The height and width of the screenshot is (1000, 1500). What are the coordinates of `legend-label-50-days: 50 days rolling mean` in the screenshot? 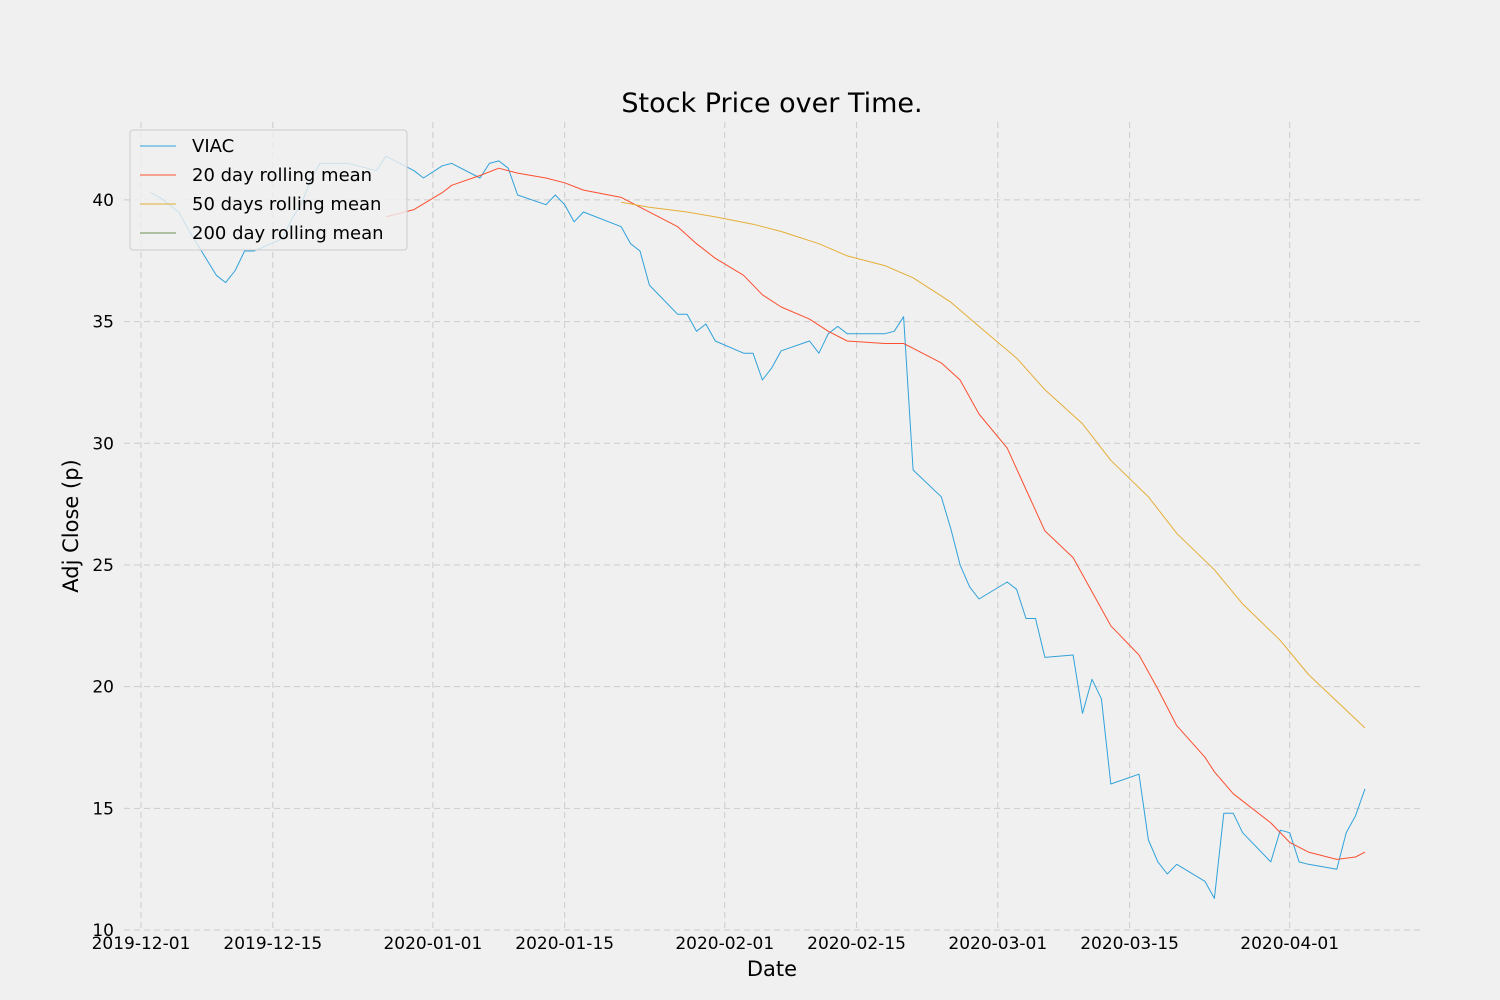 It's located at (286, 204).